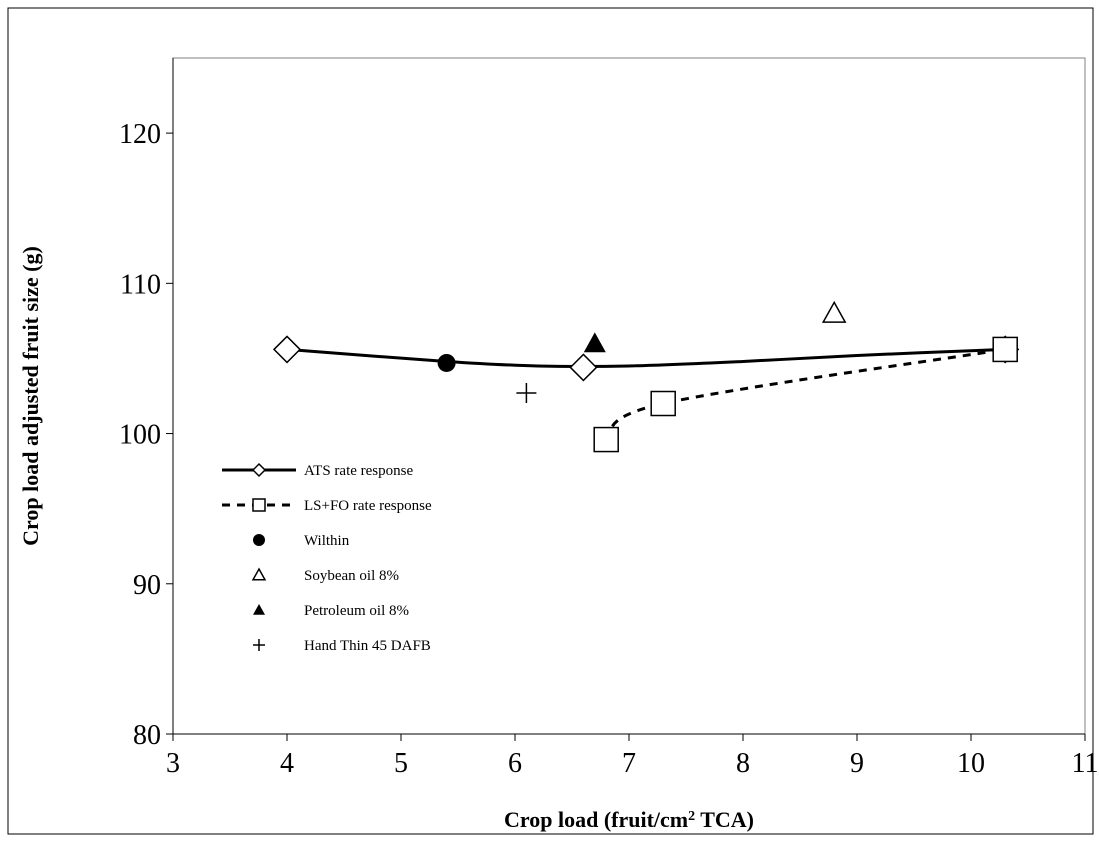 This screenshot has height=843, width=1099. I want to click on legend-label: Hand Thin 45 DAFB, so click(367, 646).